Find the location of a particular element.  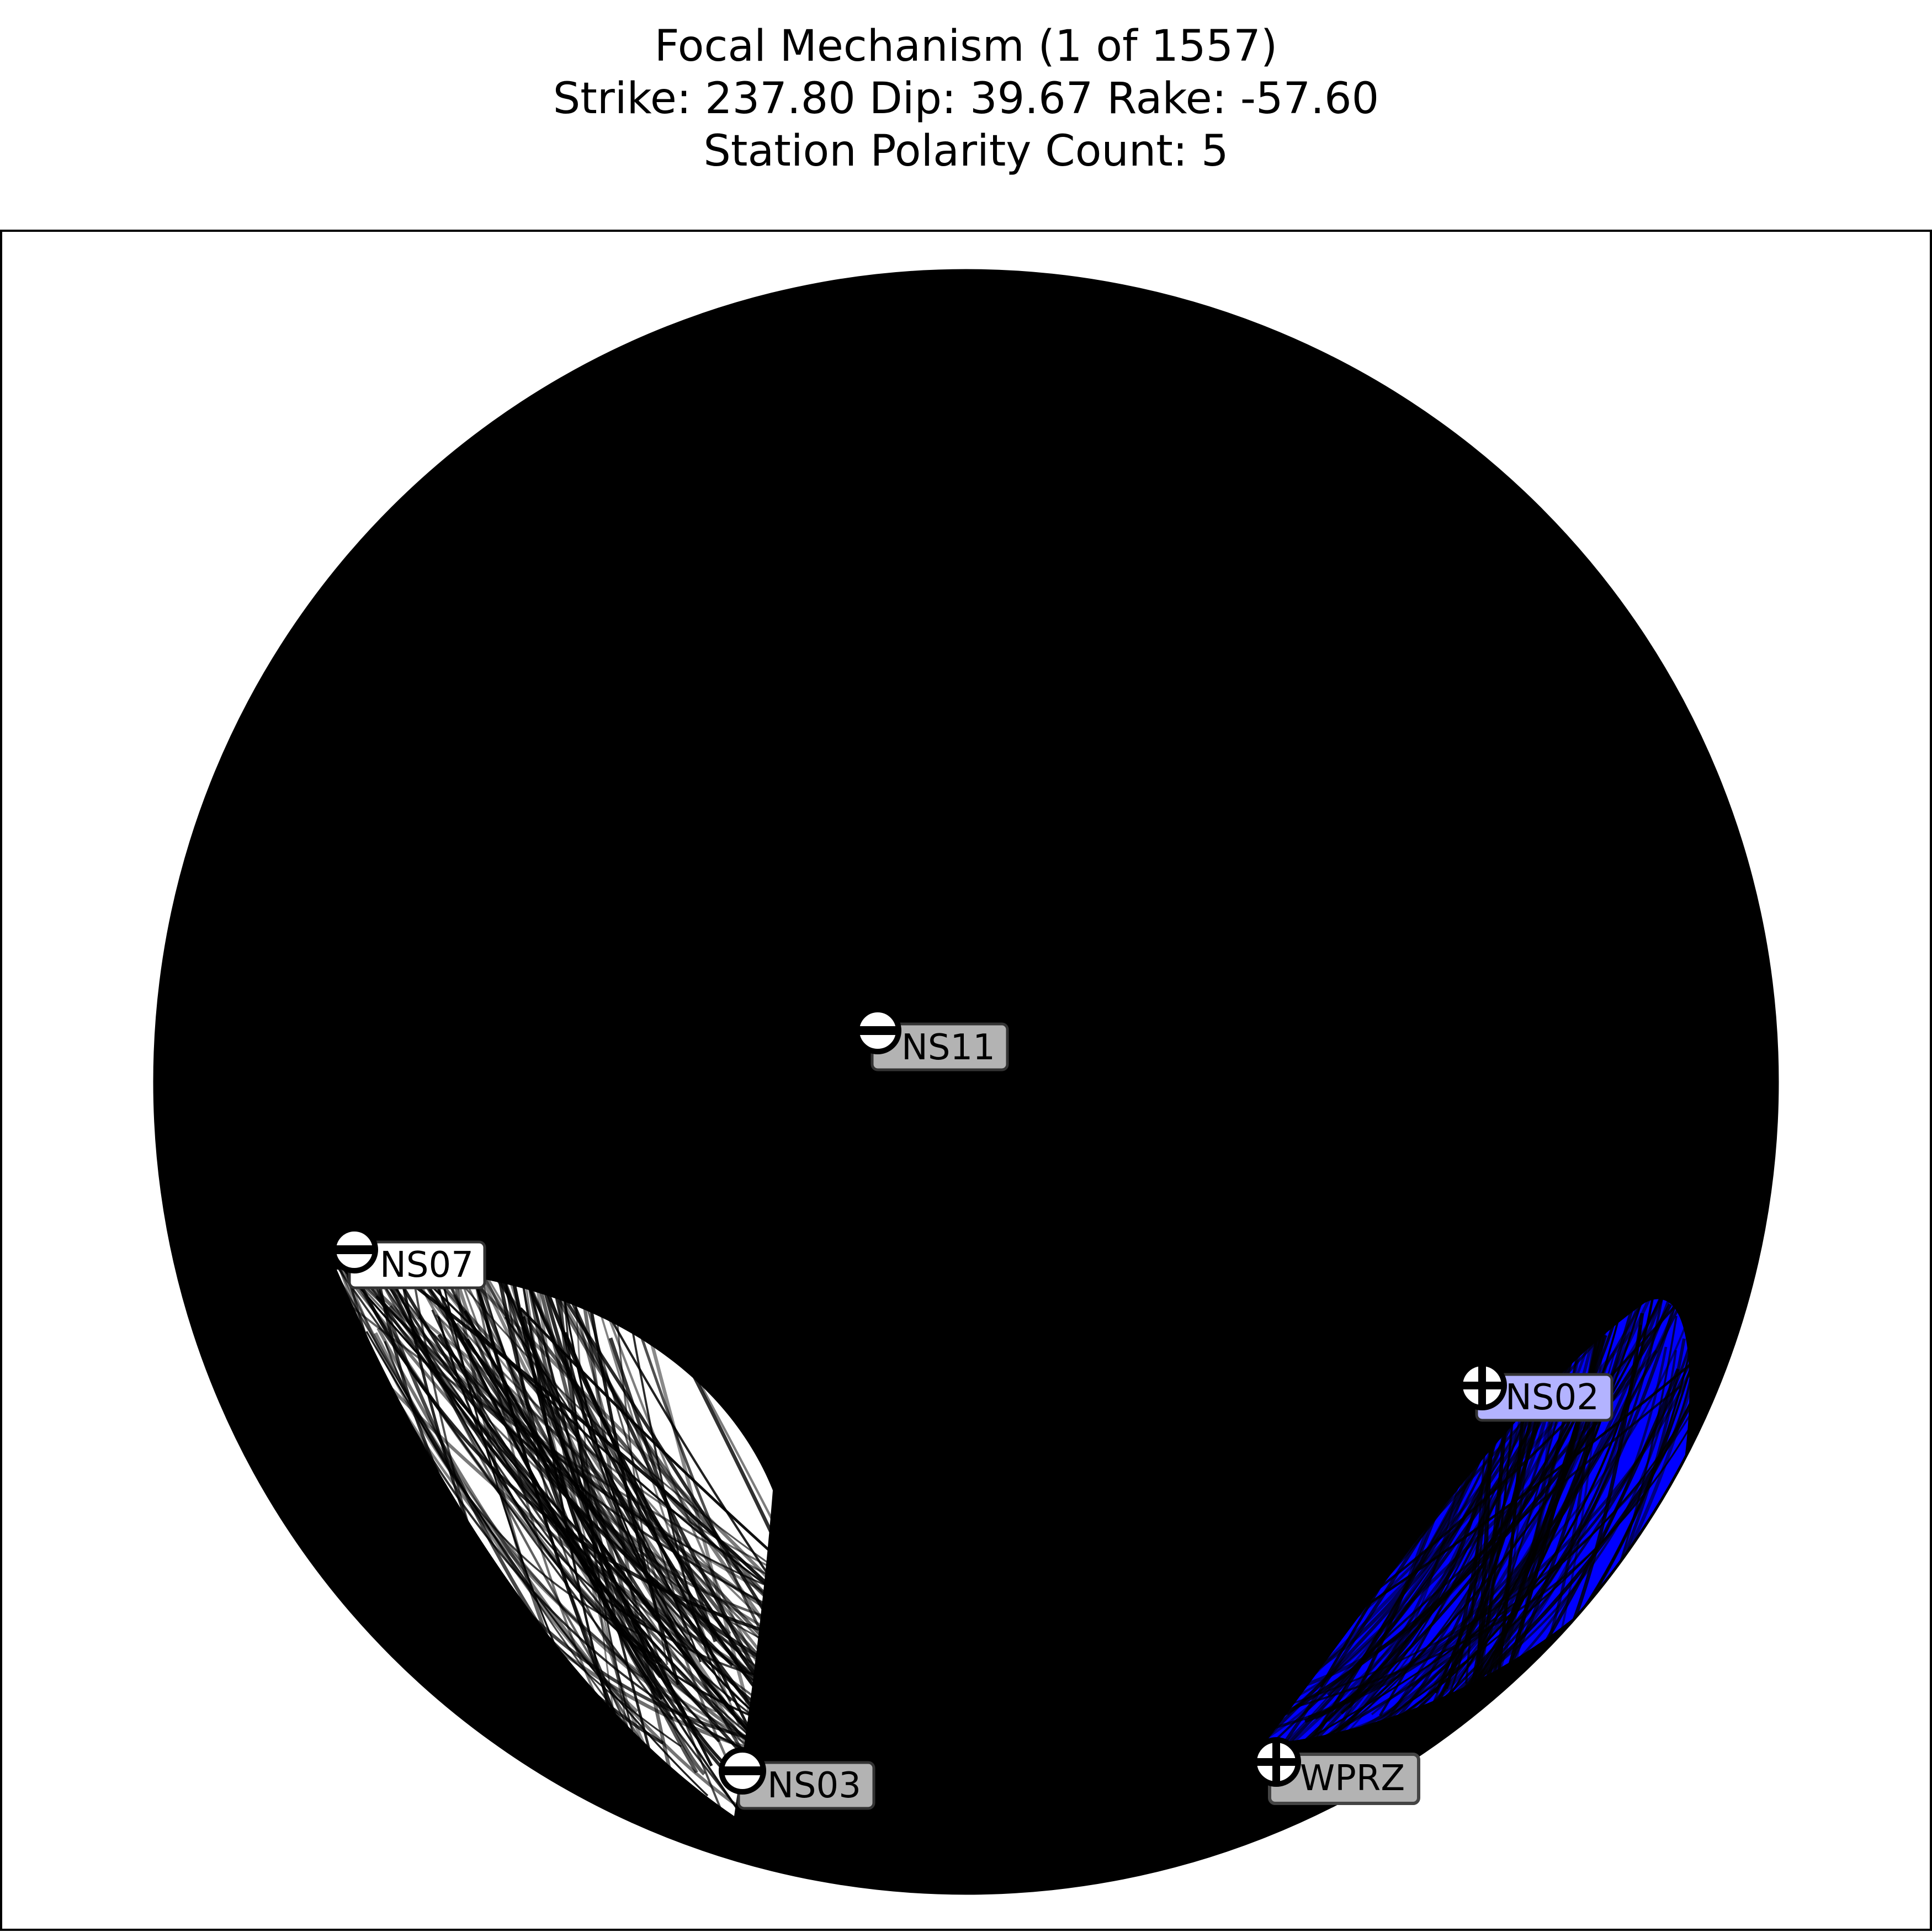

station-label: NS02 is located at coordinates (1552, 1397).